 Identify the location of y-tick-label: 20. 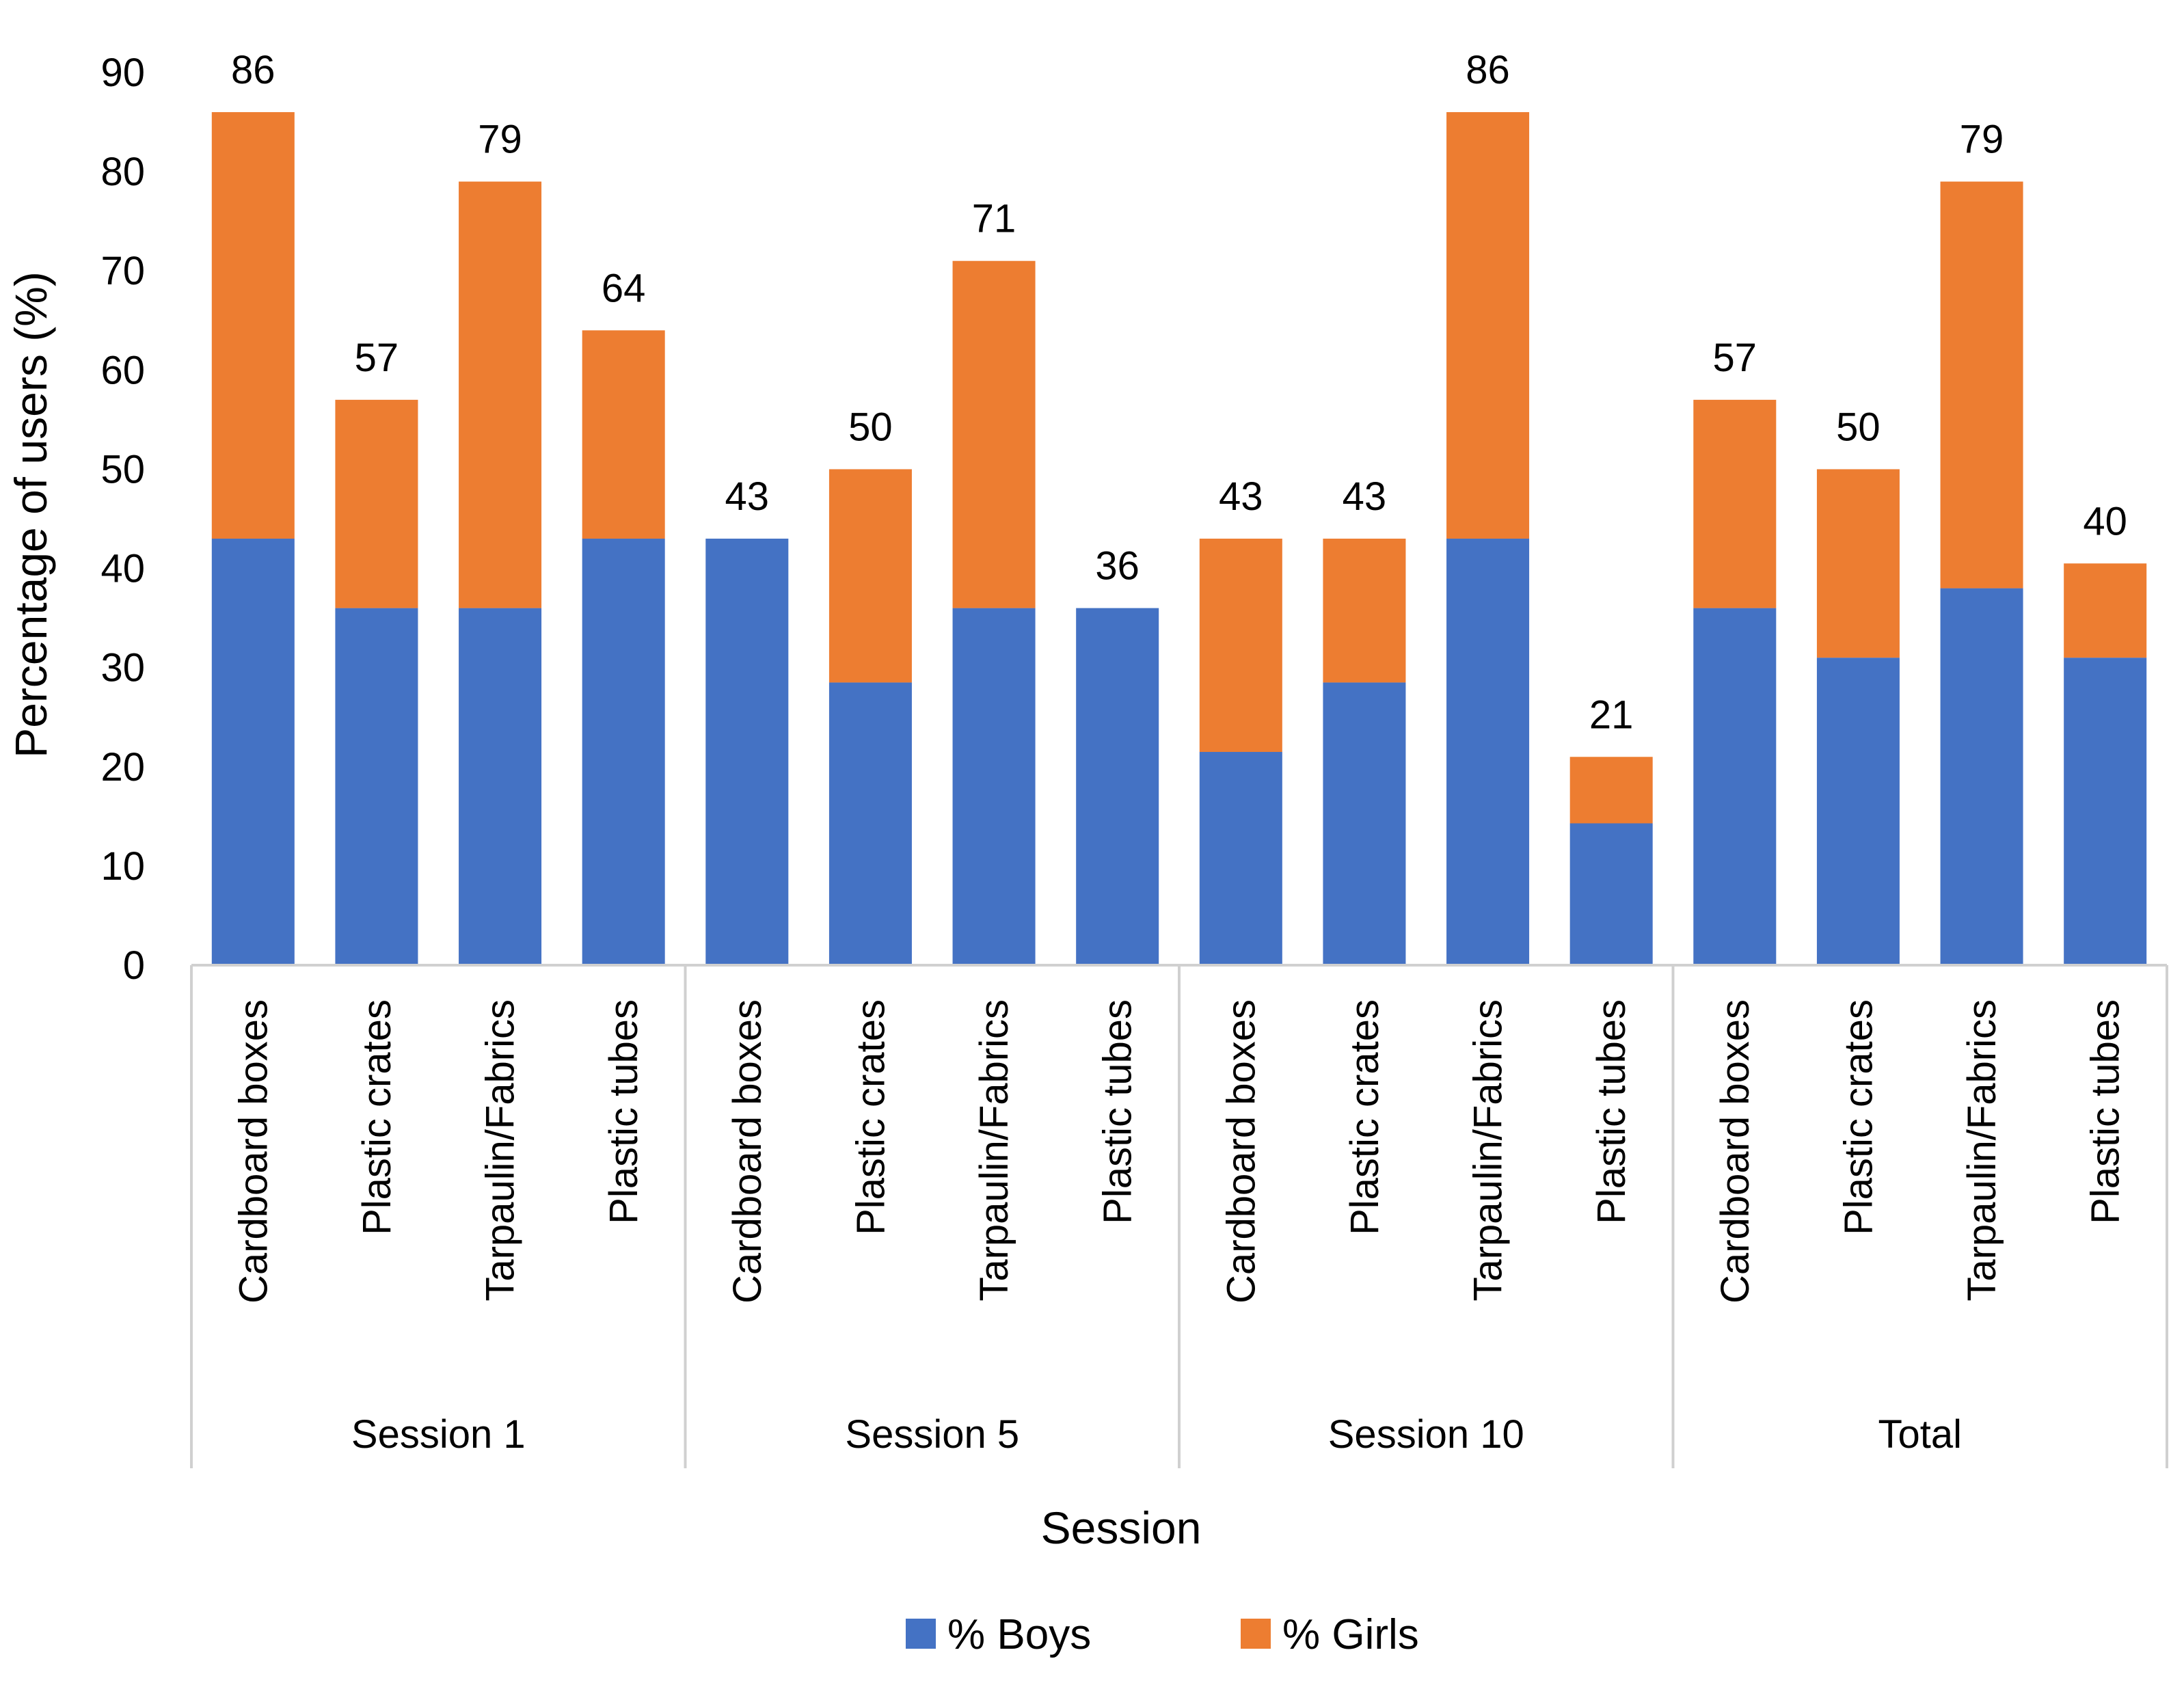
(122, 767).